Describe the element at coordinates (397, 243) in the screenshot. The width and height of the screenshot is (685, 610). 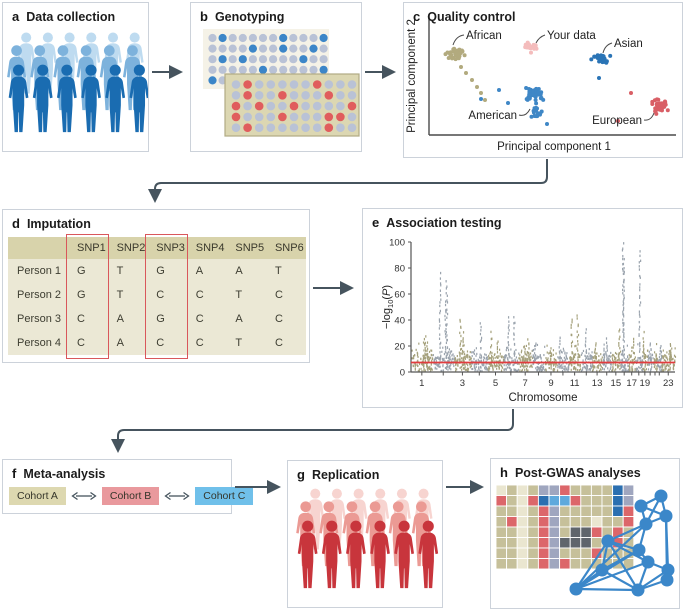
I see `y-tick-label: 100` at that location.